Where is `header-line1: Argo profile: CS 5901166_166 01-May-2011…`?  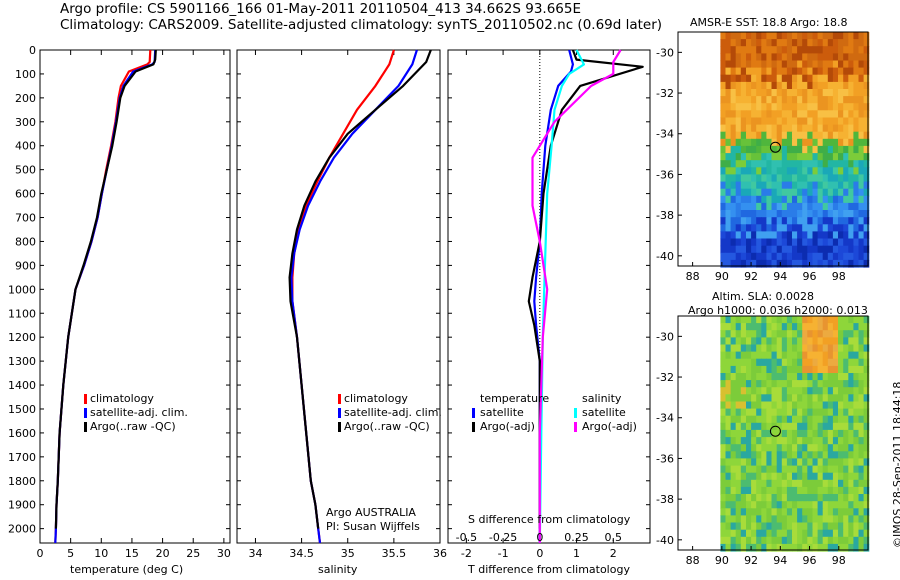 header-line1: Argo profile: CS 5901166_166 01-May-2011… is located at coordinates (320, 9).